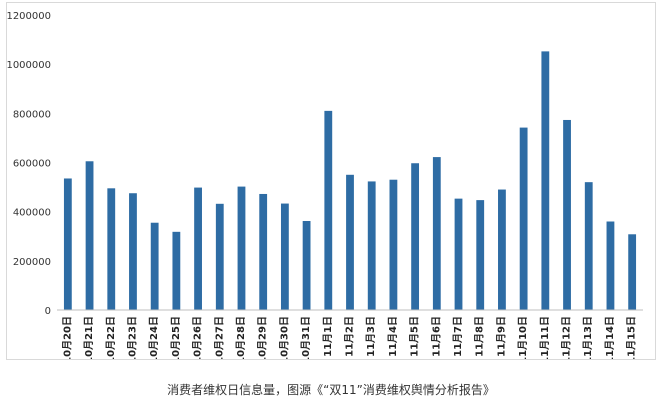 The width and height of the screenshot is (662, 413). Describe the element at coordinates (415, 336) in the screenshot. I see `x-tick-label: 11月5日` at that location.